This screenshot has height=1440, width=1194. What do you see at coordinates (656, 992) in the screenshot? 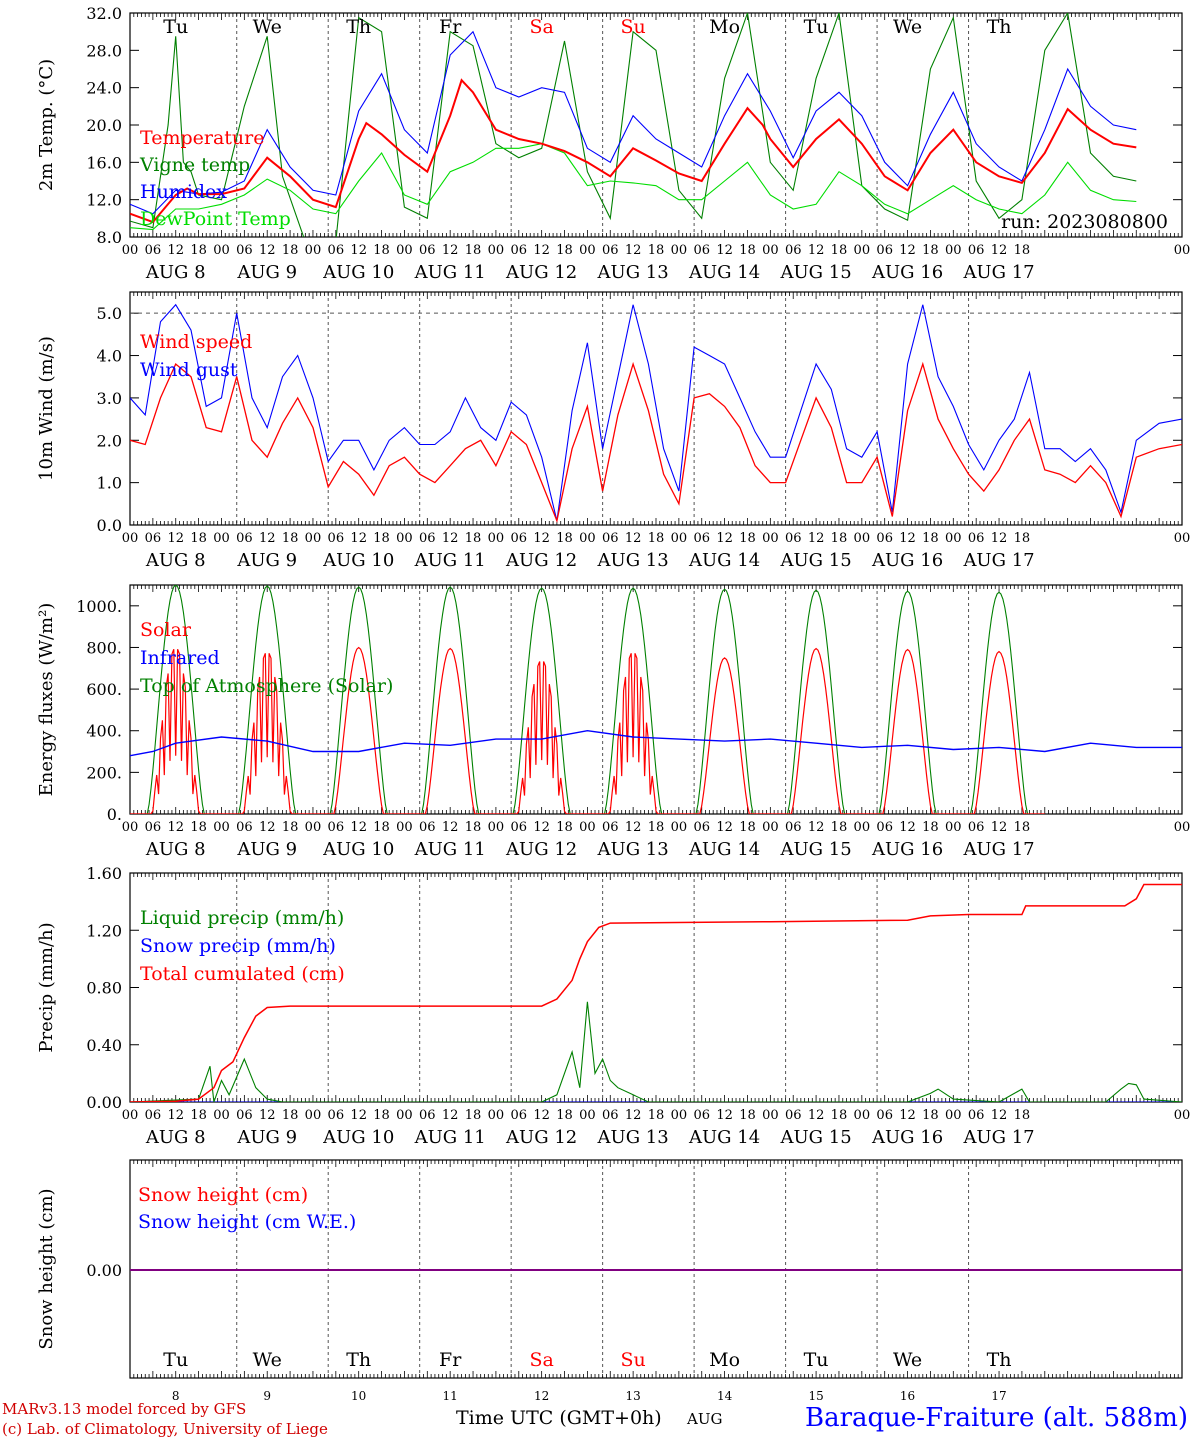
I see `cumulated-precip-line` at bounding box center [656, 992].